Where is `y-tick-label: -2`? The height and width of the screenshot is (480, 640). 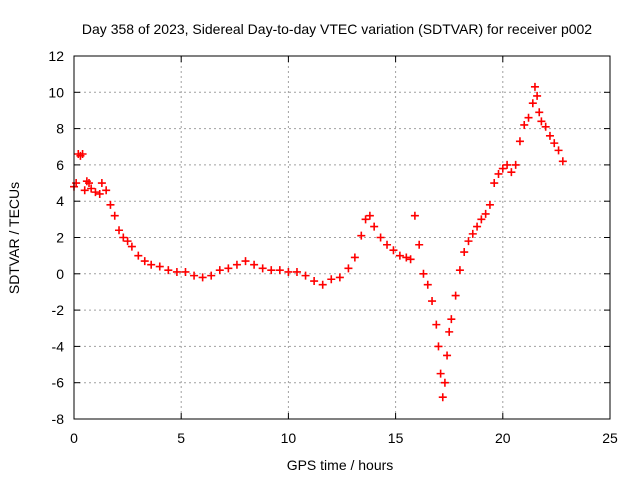 y-tick-label: -2 is located at coordinates (58, 310).